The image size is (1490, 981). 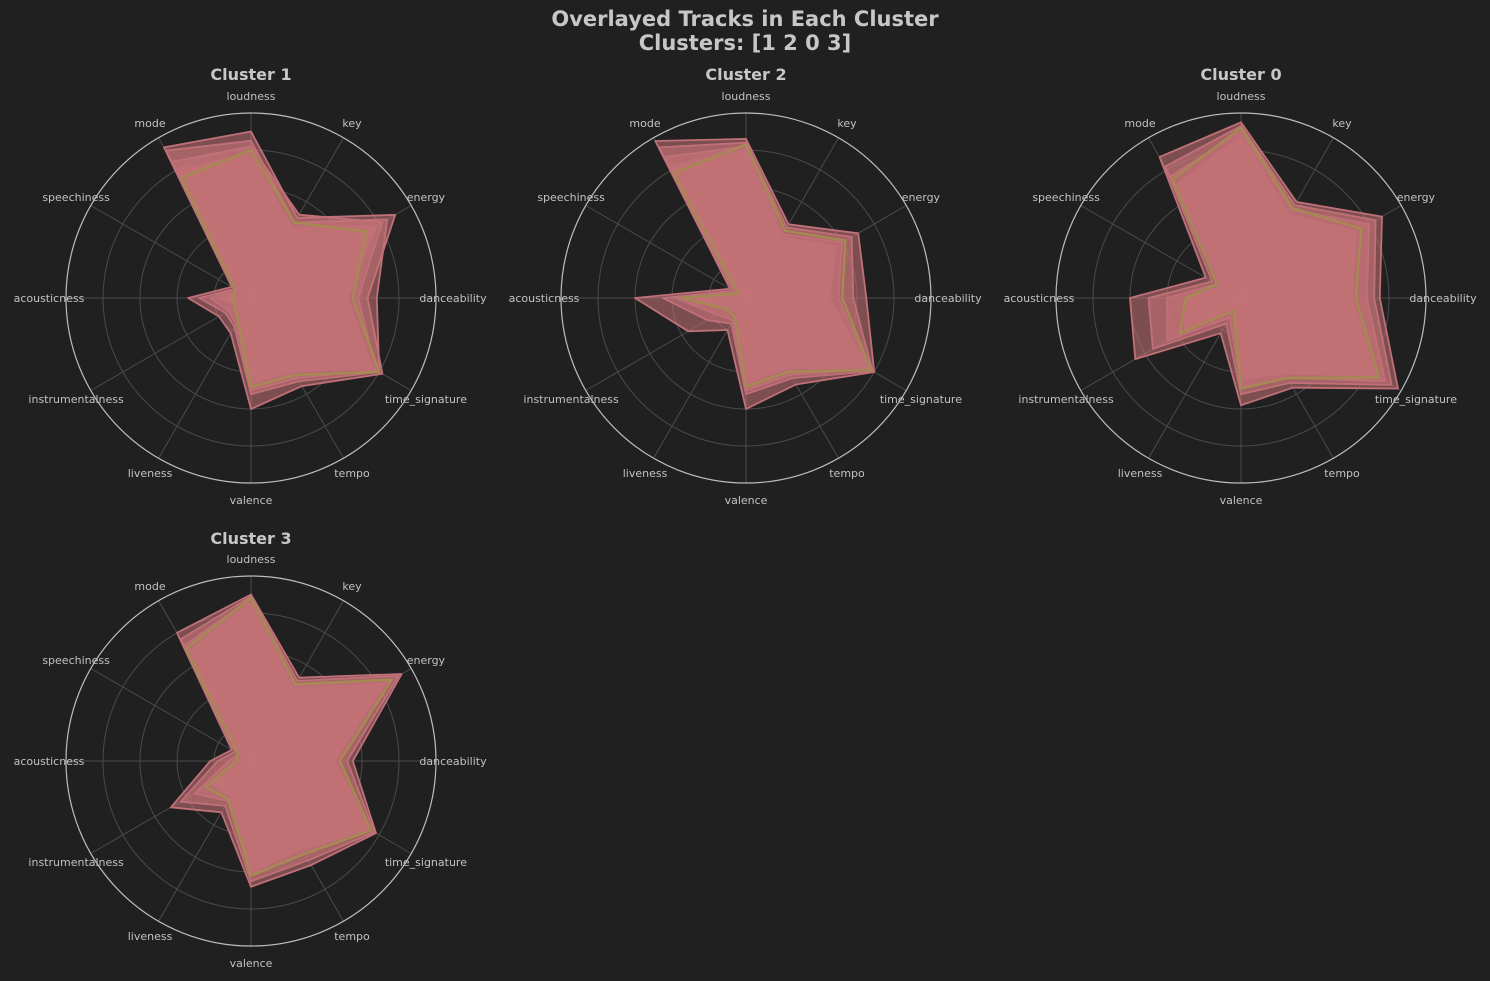 What do you see at coordinates (745, 74) in the screenshot?
I see `panel-title: Cluster 2` at bounding box center [745, 74].